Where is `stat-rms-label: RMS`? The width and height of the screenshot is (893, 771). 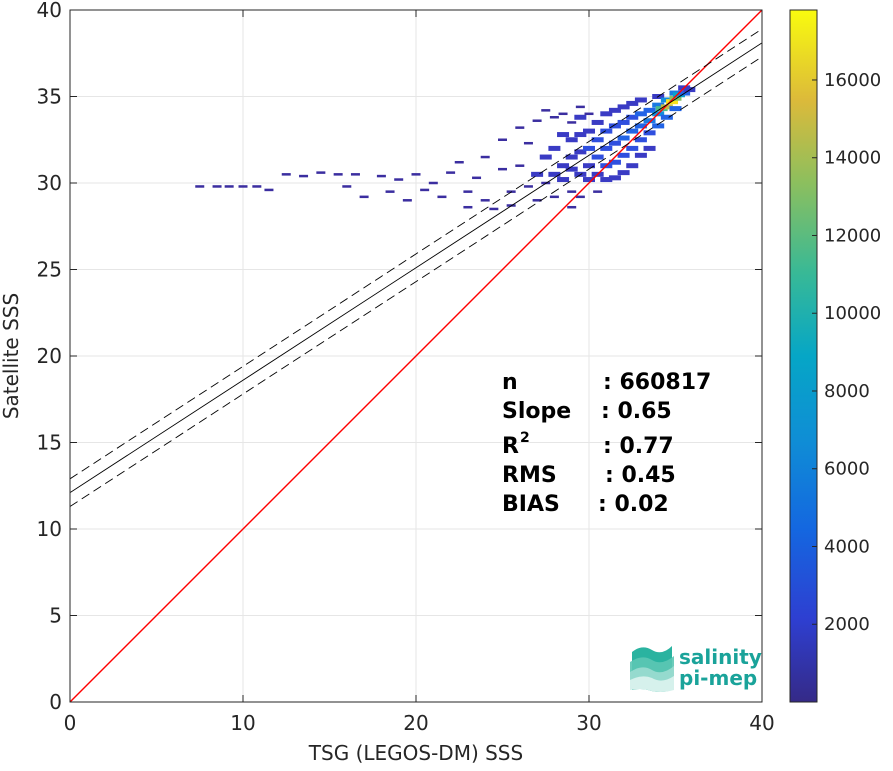
stat-rms-label: RMS is located at coordinates (529, 475).